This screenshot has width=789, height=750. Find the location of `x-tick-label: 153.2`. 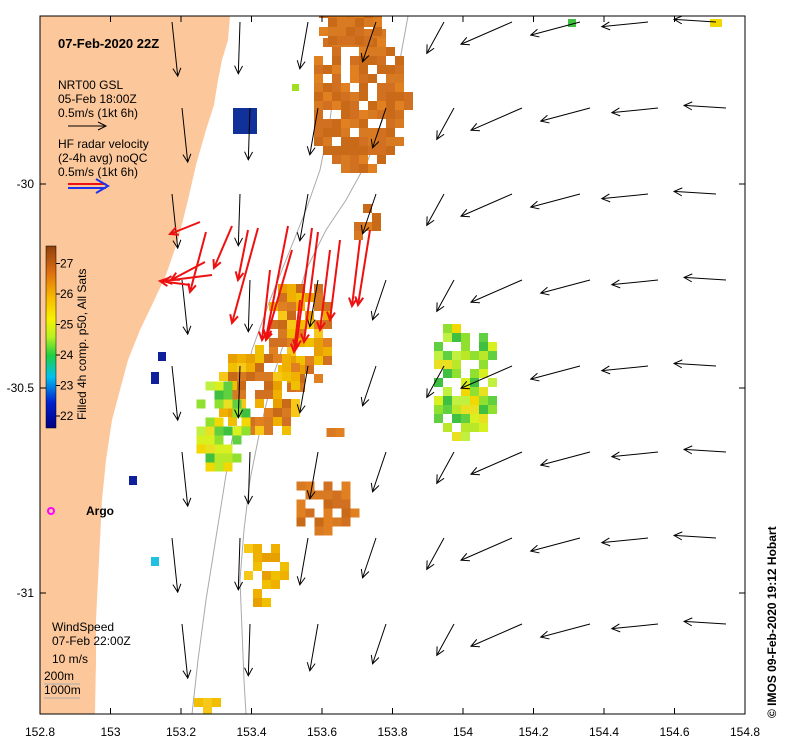

x-tick-label: 153.2 is located at coordinates (181, 732).